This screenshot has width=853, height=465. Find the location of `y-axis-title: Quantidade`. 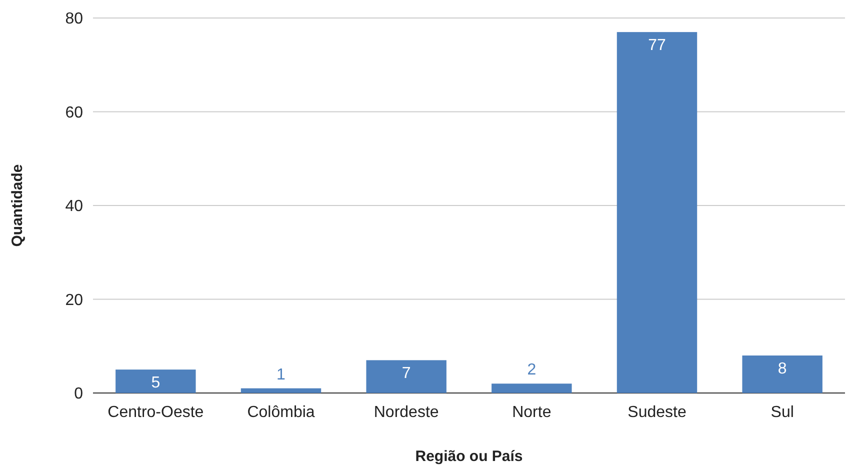

y-axis-title: Quantidade is located at coordinates (17, 205).